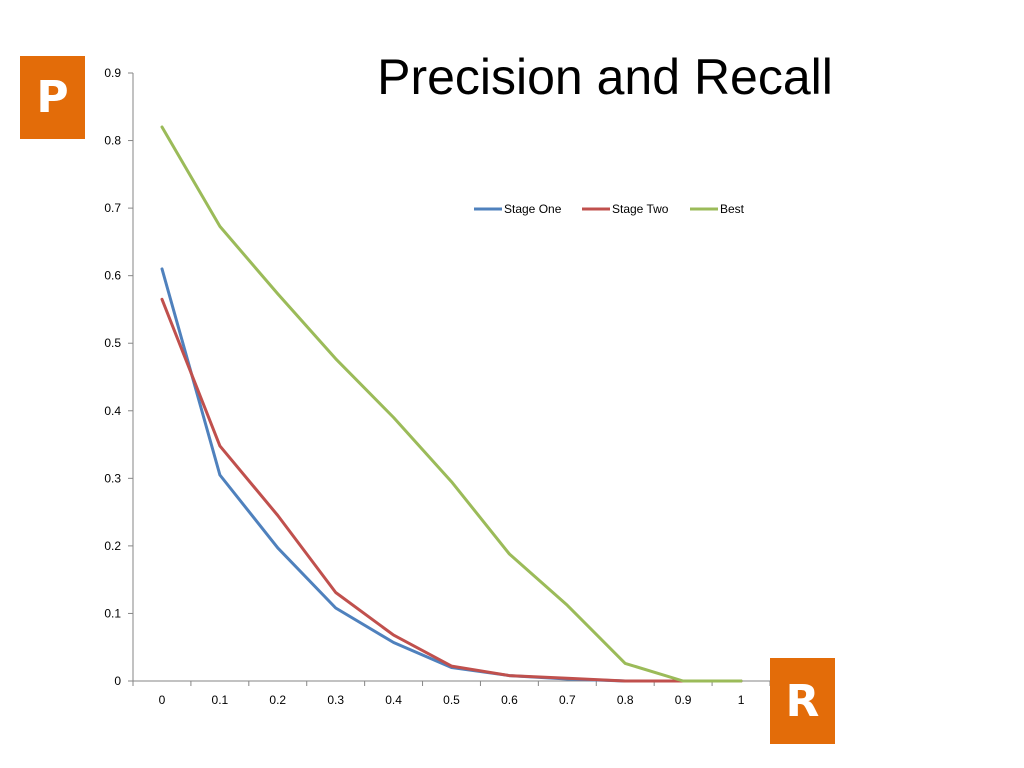 The width and height of the screenshot is (1024, 768). Describe the element at coordinates (625, 700) in the screenshot. I see `x-tick-label: 0.8` at that location.